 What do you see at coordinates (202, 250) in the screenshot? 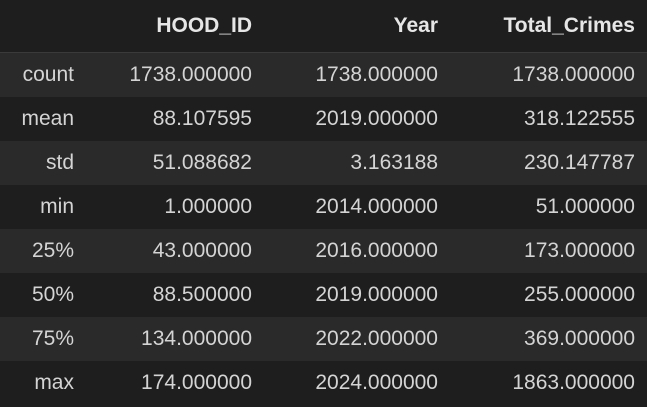
I see `cell-hood-id: 43.000000` at bounding box center [202, 250].